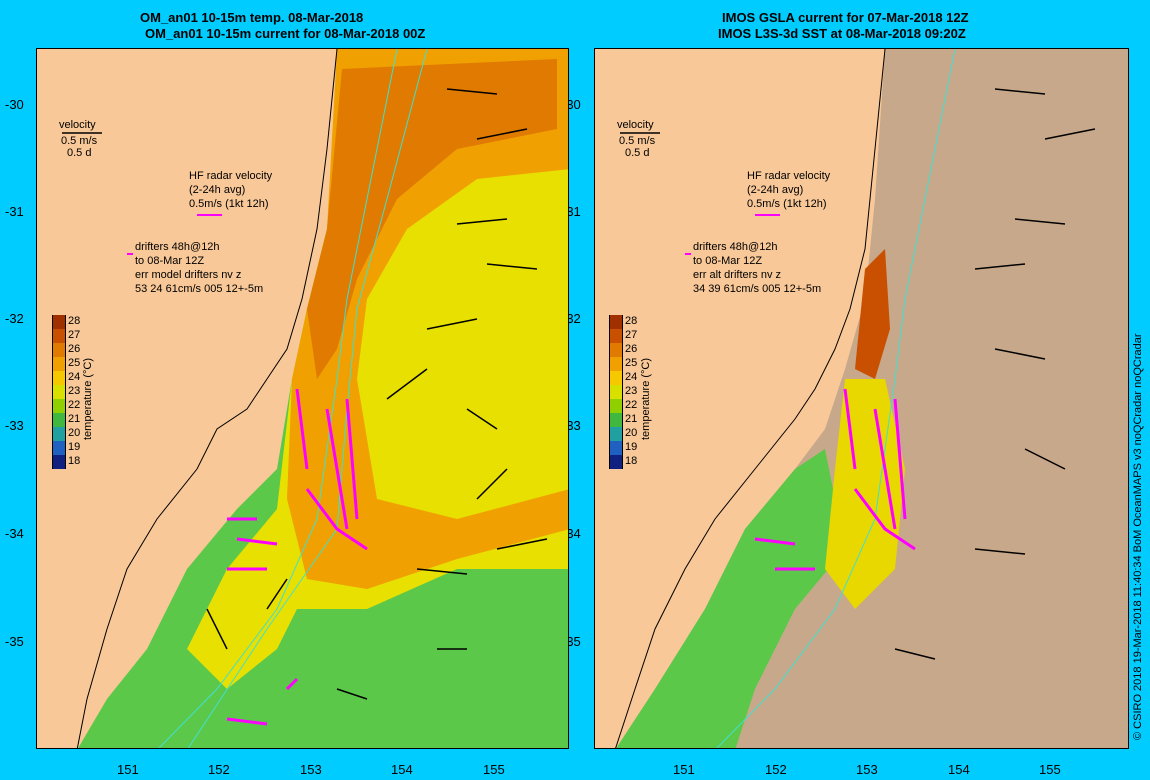 The image size is (1150, 780). Describe the element at coordinates (14, 318) in the screenshot. I see `lat-label: -32` at that location.